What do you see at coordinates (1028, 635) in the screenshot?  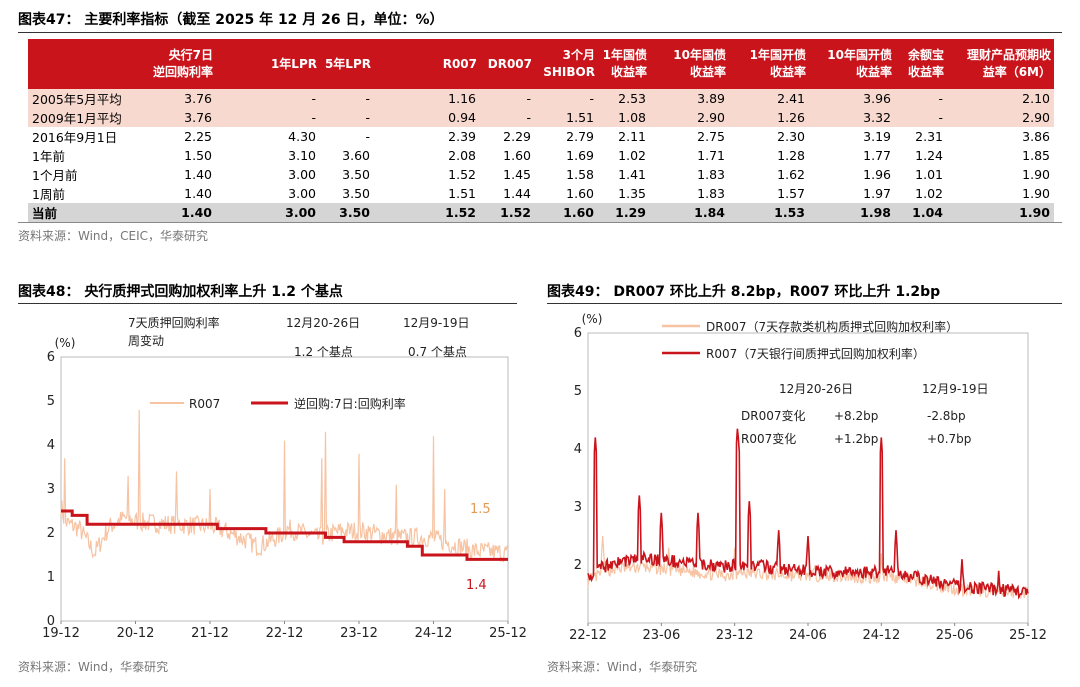 I see `x-tick-label: 25-12` at bounding box center [1028, 635].